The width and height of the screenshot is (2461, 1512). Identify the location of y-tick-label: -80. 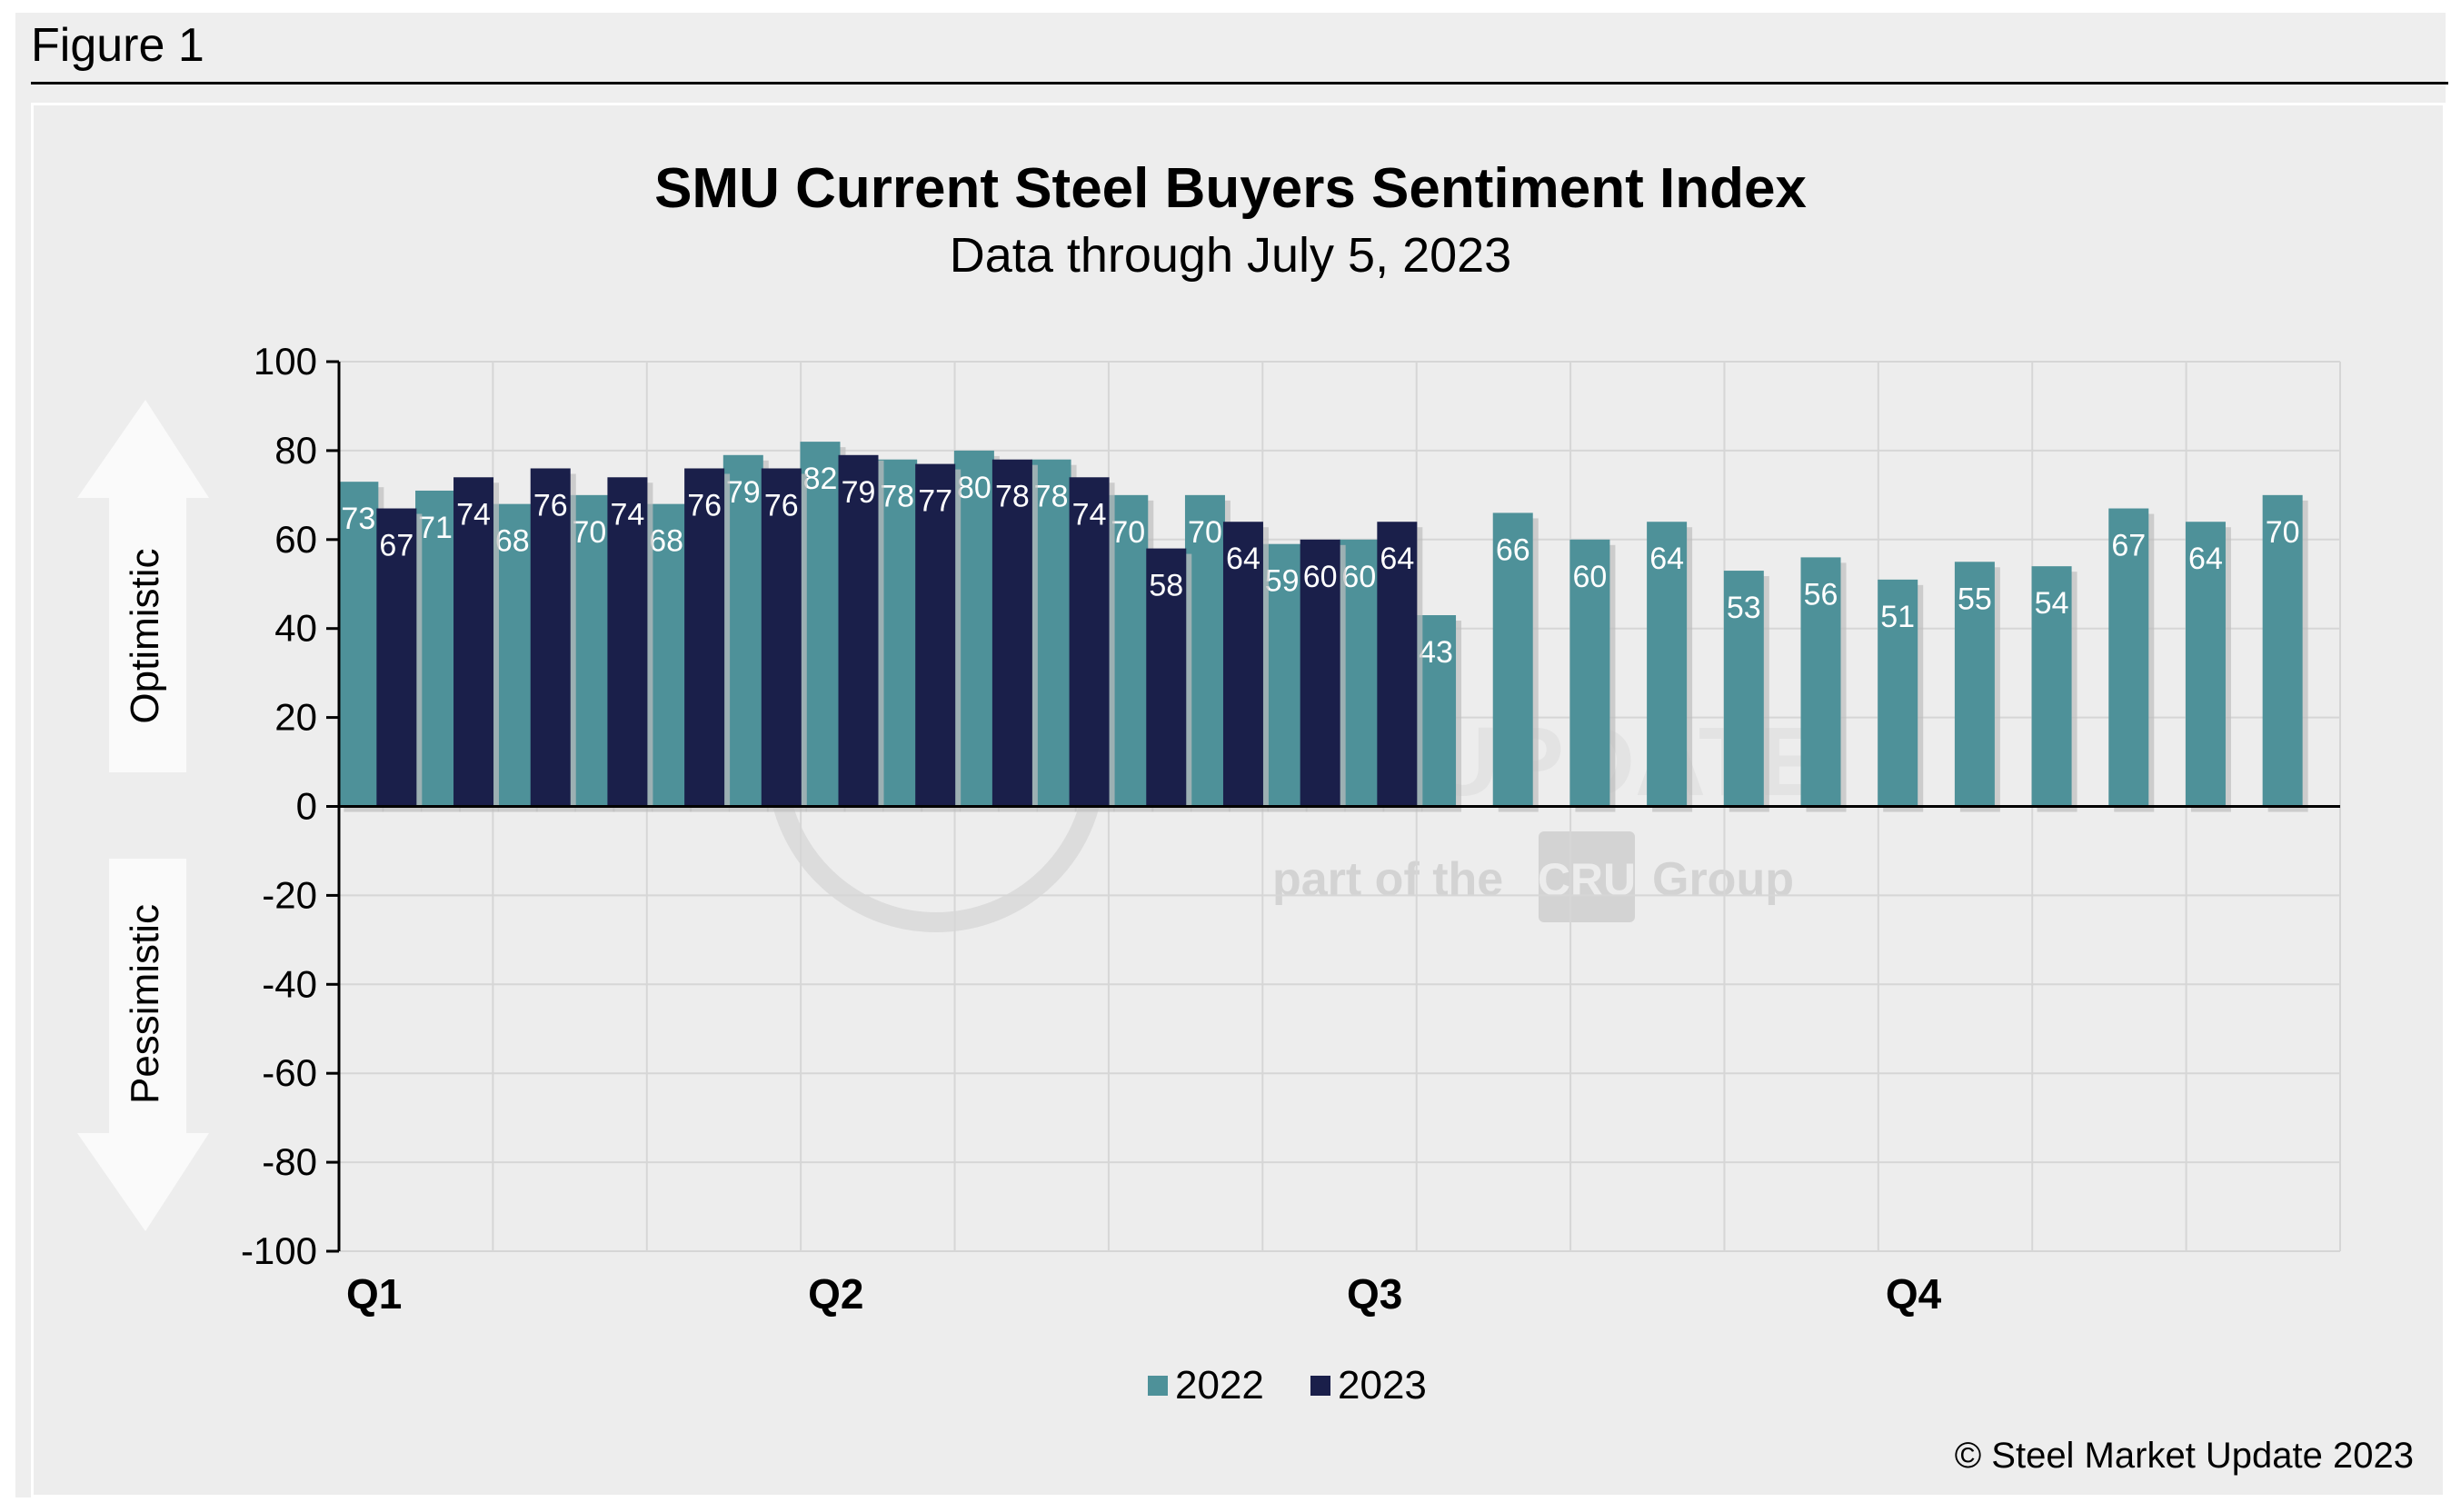
(289, 1161).